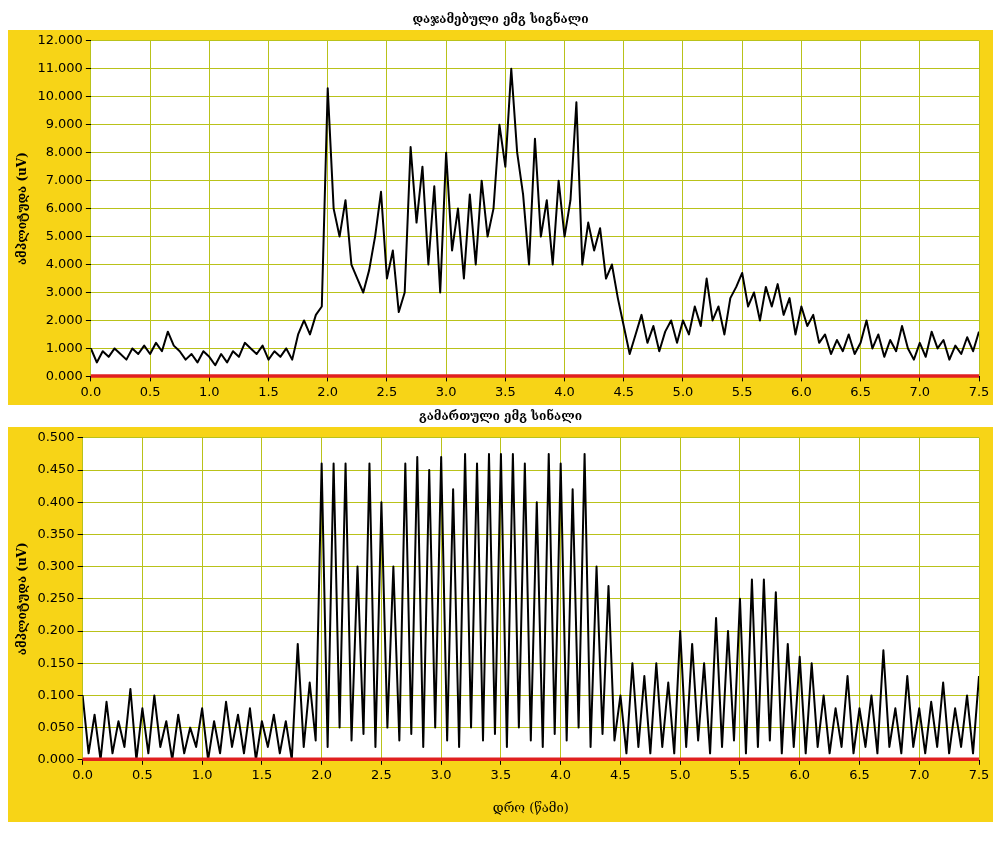 Image resolution: width=1001 pixels, height=863 pixels. I want to click on y-tick-label: 3.000, so click(64, 291).